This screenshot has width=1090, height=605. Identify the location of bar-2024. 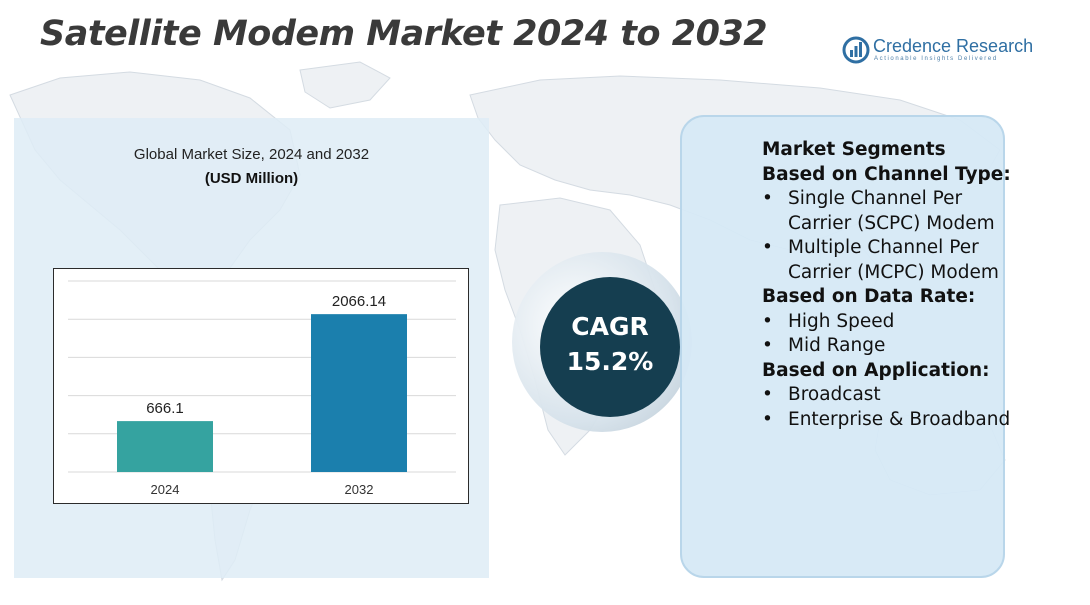
(165, 446).